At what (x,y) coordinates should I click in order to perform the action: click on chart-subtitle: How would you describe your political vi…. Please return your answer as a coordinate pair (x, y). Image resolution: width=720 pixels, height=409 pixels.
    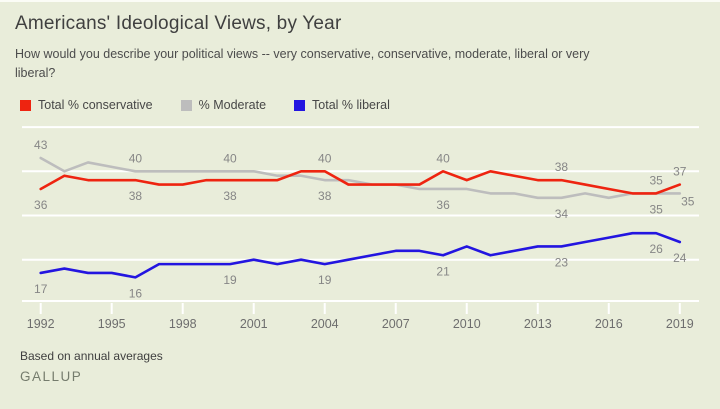
    Looking at the image, I should click on (302, 64).